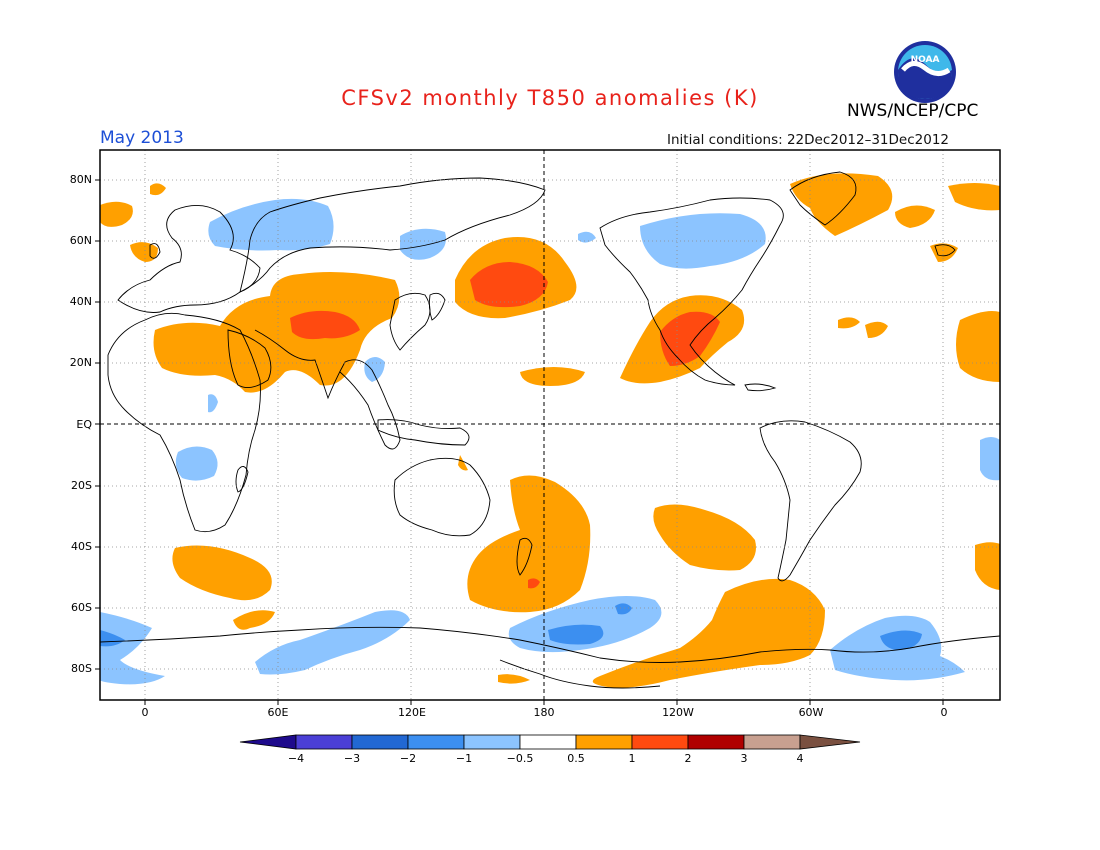 This screenshot has width=1100, height=850. What do you see at coordinates (296, 758) in the screenshot?
I see `legend-label: −4` at bounding box center [296, 758].